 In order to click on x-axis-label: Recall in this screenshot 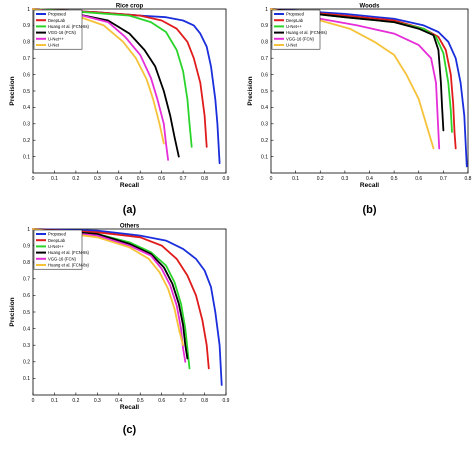, I will do `click(369, 185)`.